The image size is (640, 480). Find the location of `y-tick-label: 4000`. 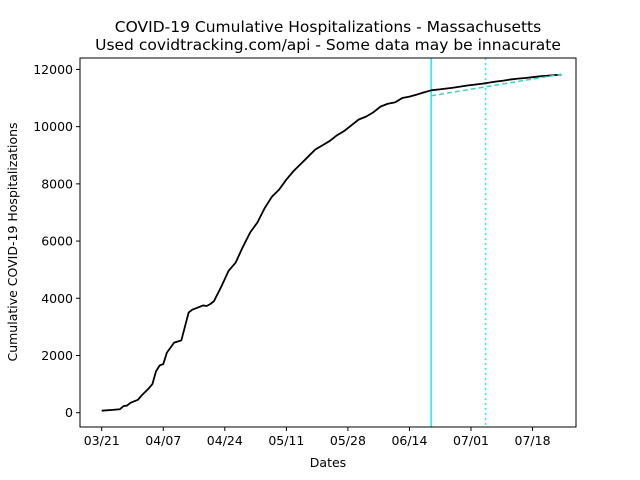

y-tick-label: 4000 is located at coordinates (57, 298).